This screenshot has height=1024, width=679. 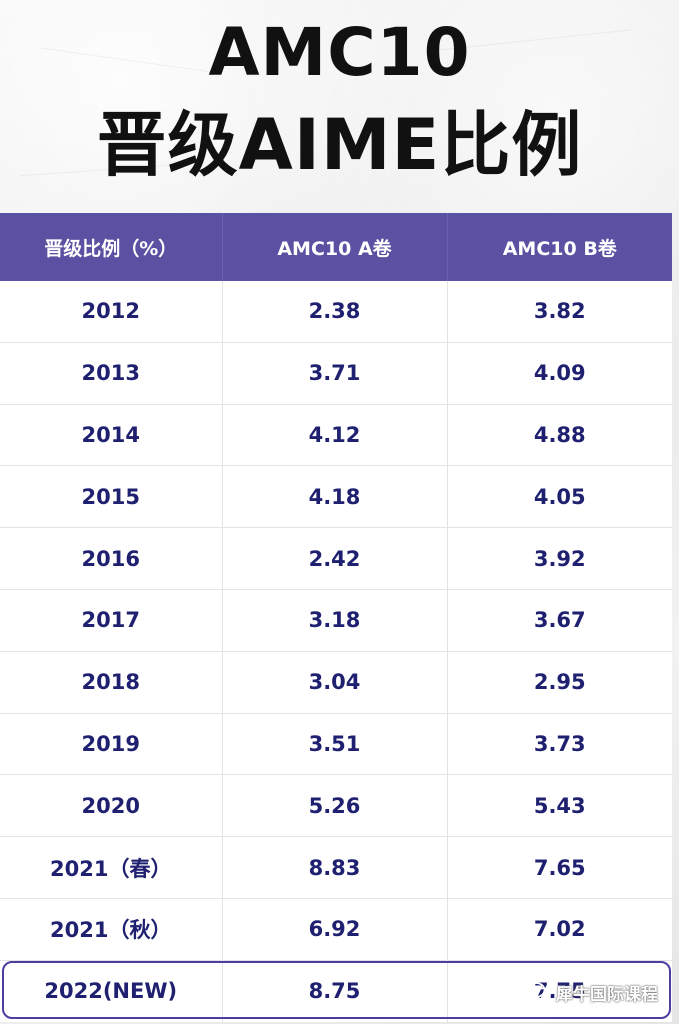 I want to click on amc10a-value: 3.51, so click(x=335, y=744).